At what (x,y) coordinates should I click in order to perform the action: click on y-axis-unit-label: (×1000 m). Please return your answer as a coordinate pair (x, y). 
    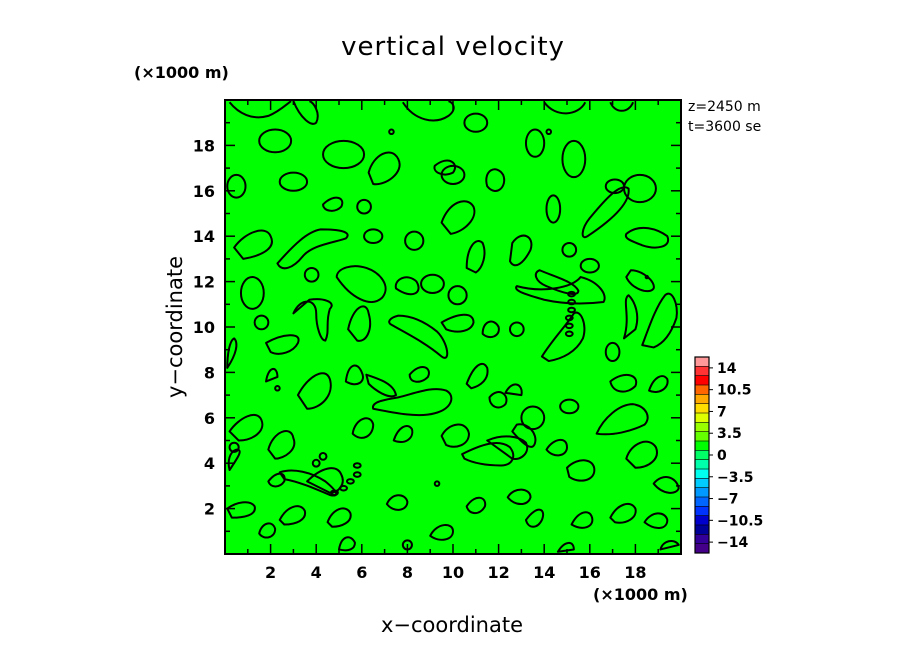
    Looking at the image, I should click on (181, 72).